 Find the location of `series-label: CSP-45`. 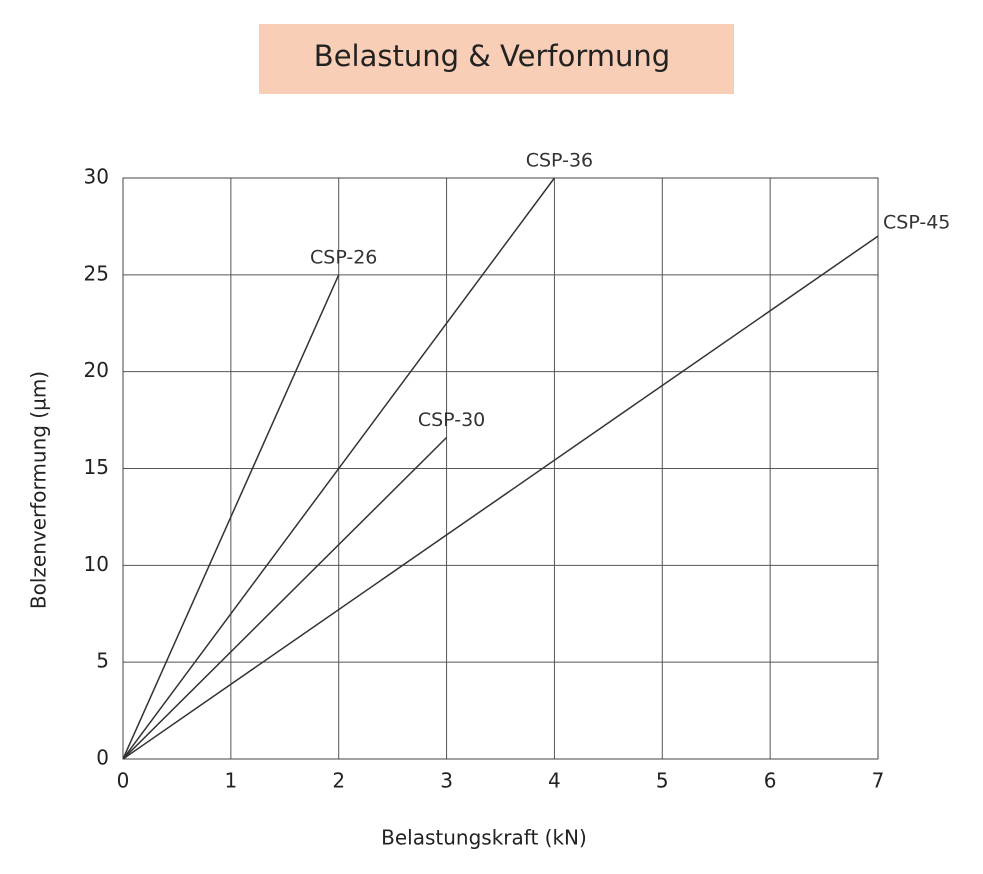

series-label: CSP-45 is located at coordinates (916, 223).